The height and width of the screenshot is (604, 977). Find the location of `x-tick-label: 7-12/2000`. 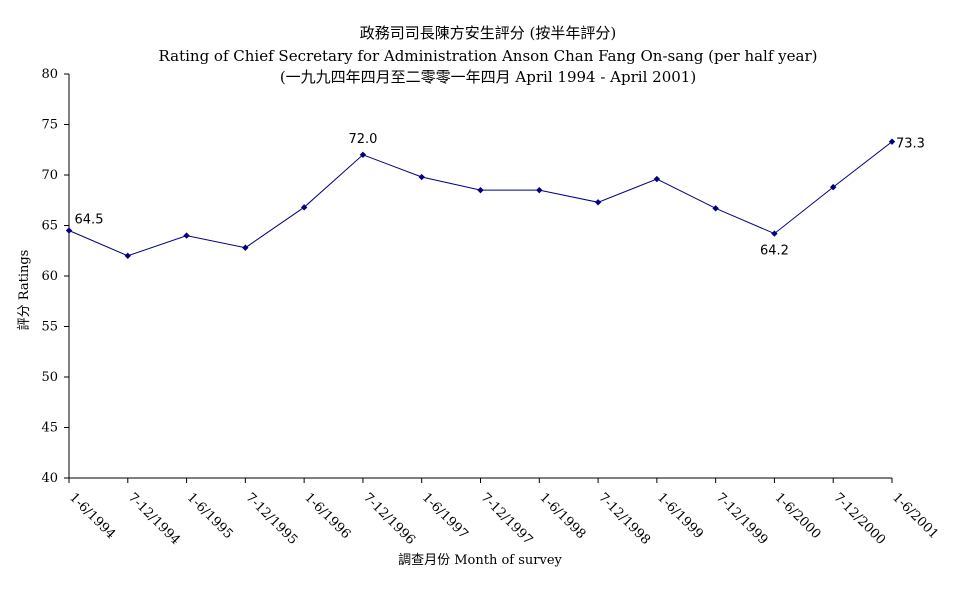

x-tick-label: 7-12/2000 is located at coordinates (859, 519).